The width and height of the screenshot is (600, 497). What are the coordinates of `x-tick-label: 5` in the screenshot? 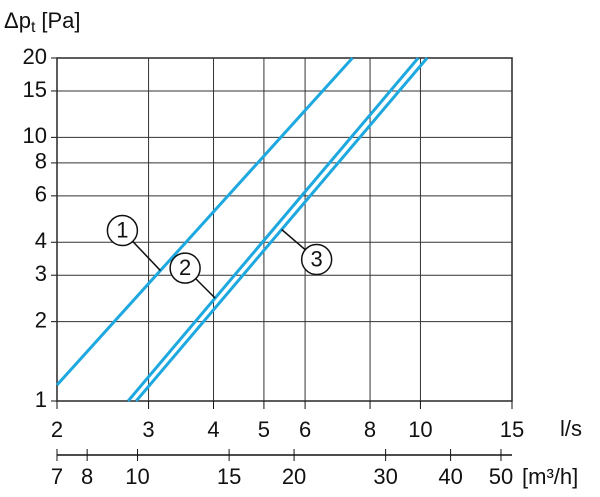 It's located at (264, 429).